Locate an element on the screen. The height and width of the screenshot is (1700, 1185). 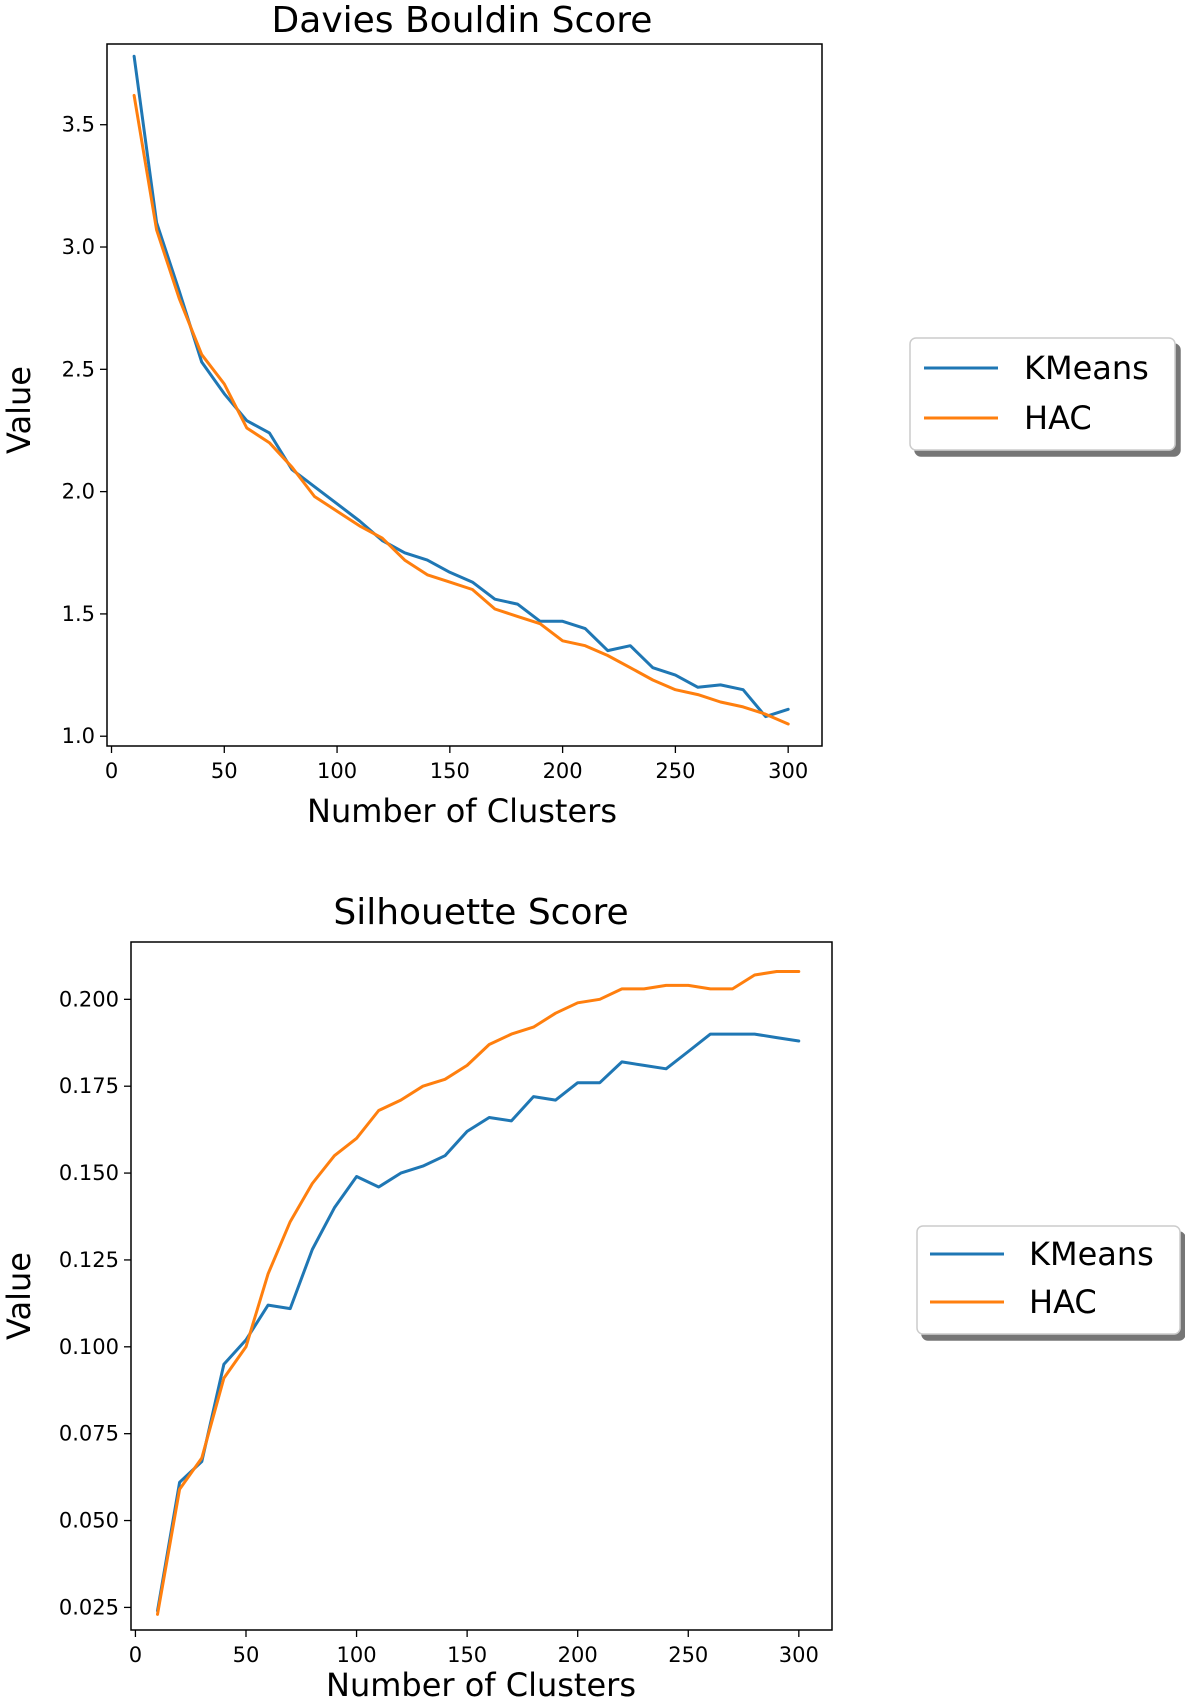
y-tick-label: 2.0 is located at coordinates (78, 492).